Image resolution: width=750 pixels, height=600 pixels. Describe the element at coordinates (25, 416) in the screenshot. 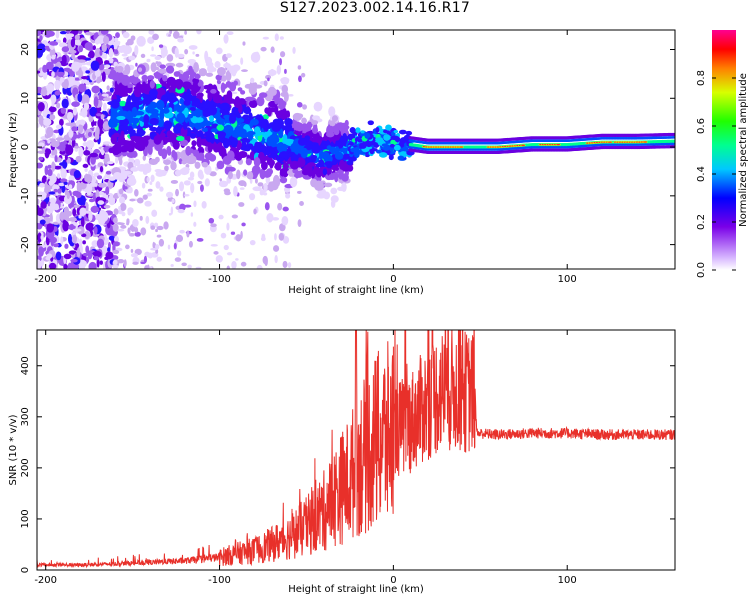

I see `snr-y-tick-label: 300` at that location.